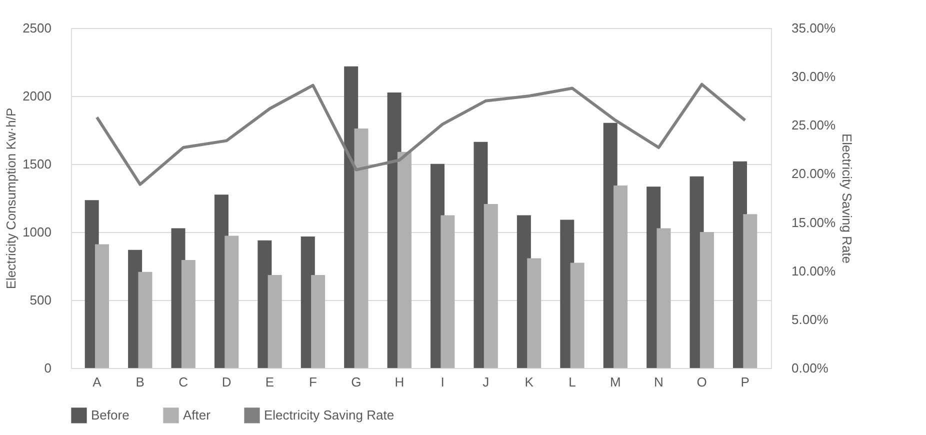 This screenshot has height=435, width=926. I want to click on x-tick-label: A, so click(97, 382).